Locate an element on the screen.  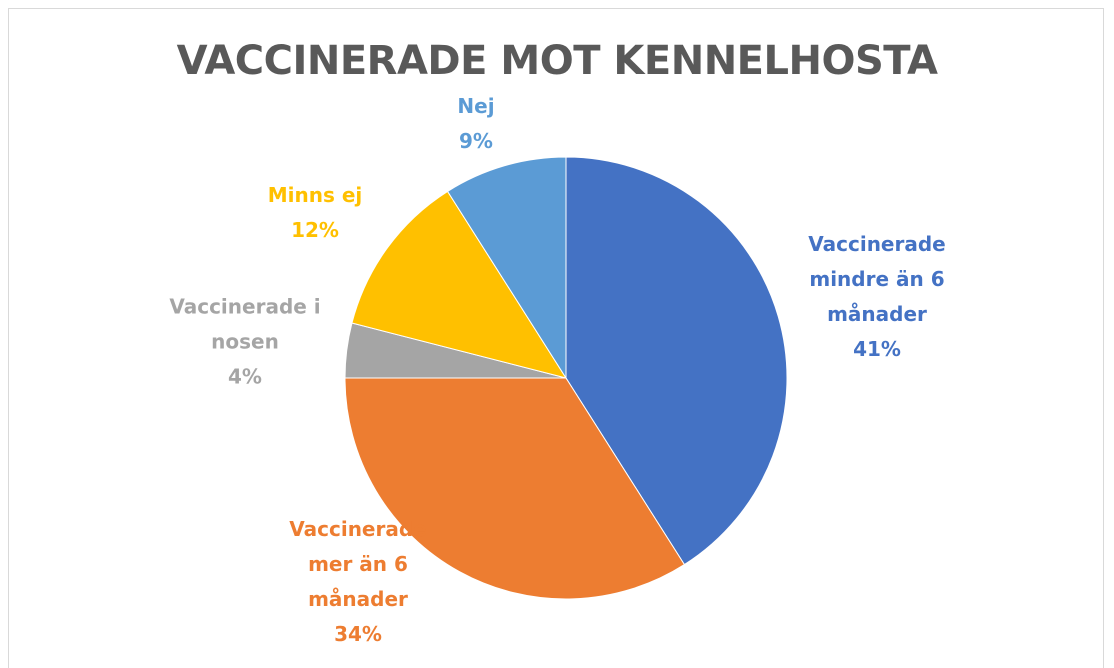
slice-label: Vaccinerade mer än 6 månader 34% is located at coordinates (358, 582).